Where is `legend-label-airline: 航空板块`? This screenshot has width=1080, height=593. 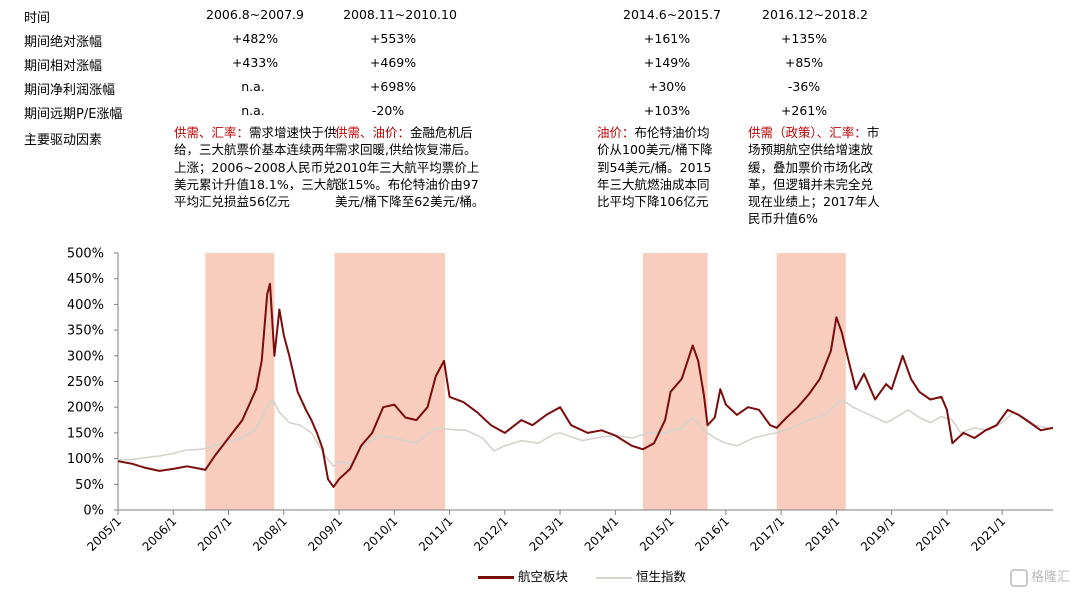 legend-label-airline: 航空板块 is located at coordinates (543, 576).